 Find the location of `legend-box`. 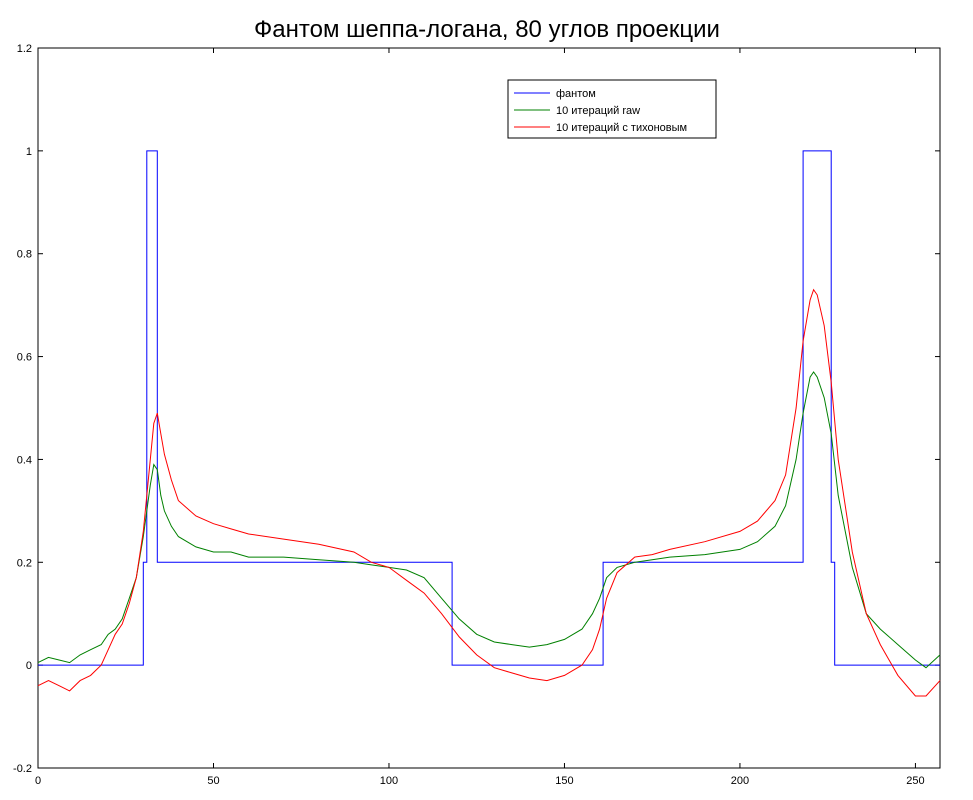

legend-box is located at coordinates (612, 109).